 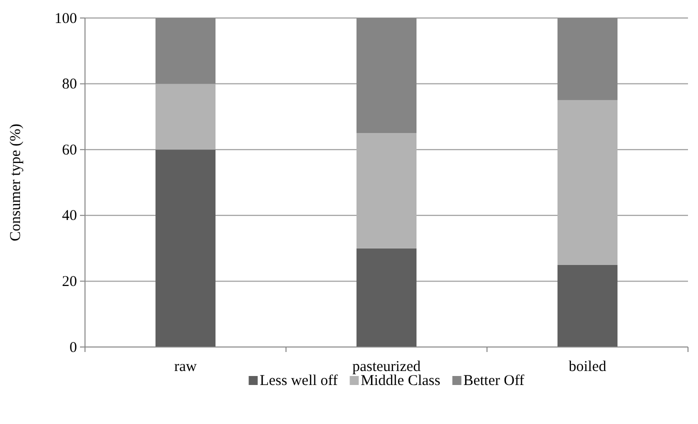 What do you see at coordinates (299, 381) in the screenshot?
I see `legend-label: Less well off` at bounding box center [299, 381].